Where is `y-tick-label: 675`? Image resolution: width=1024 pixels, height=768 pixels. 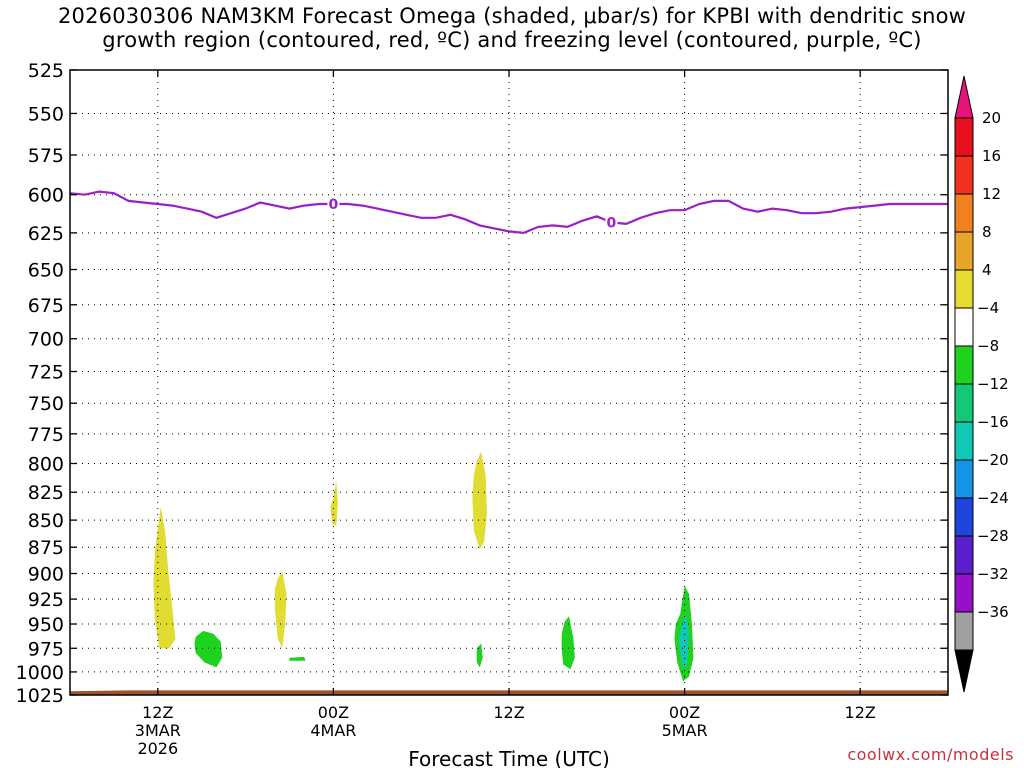
y-tick-label: 675 is located at coordinates (46, 306).